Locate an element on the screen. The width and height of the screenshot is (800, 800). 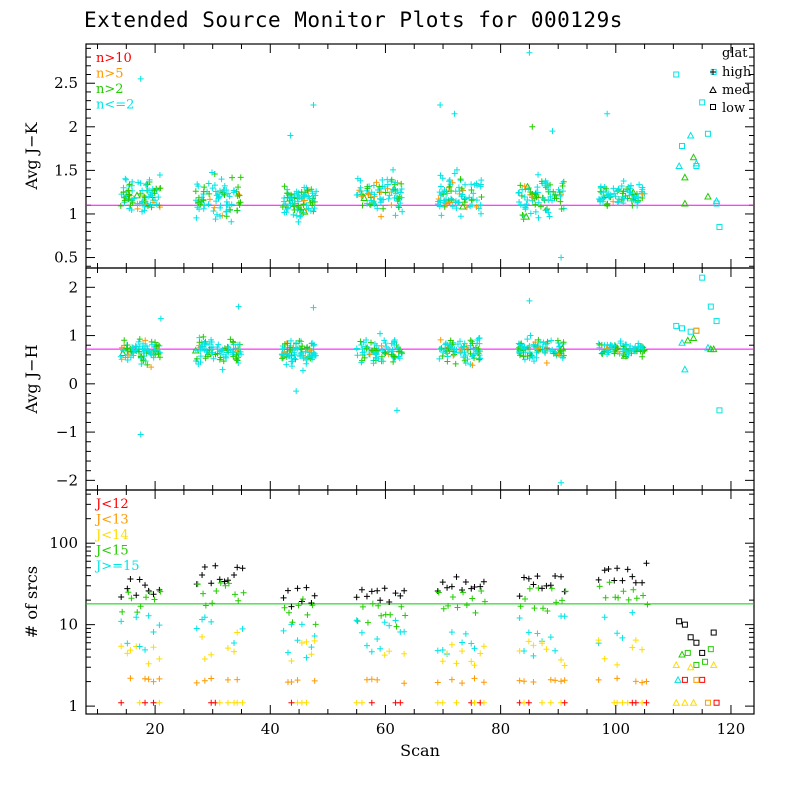
y-axis-label: # of srcs is located at coordinates (31, 602).